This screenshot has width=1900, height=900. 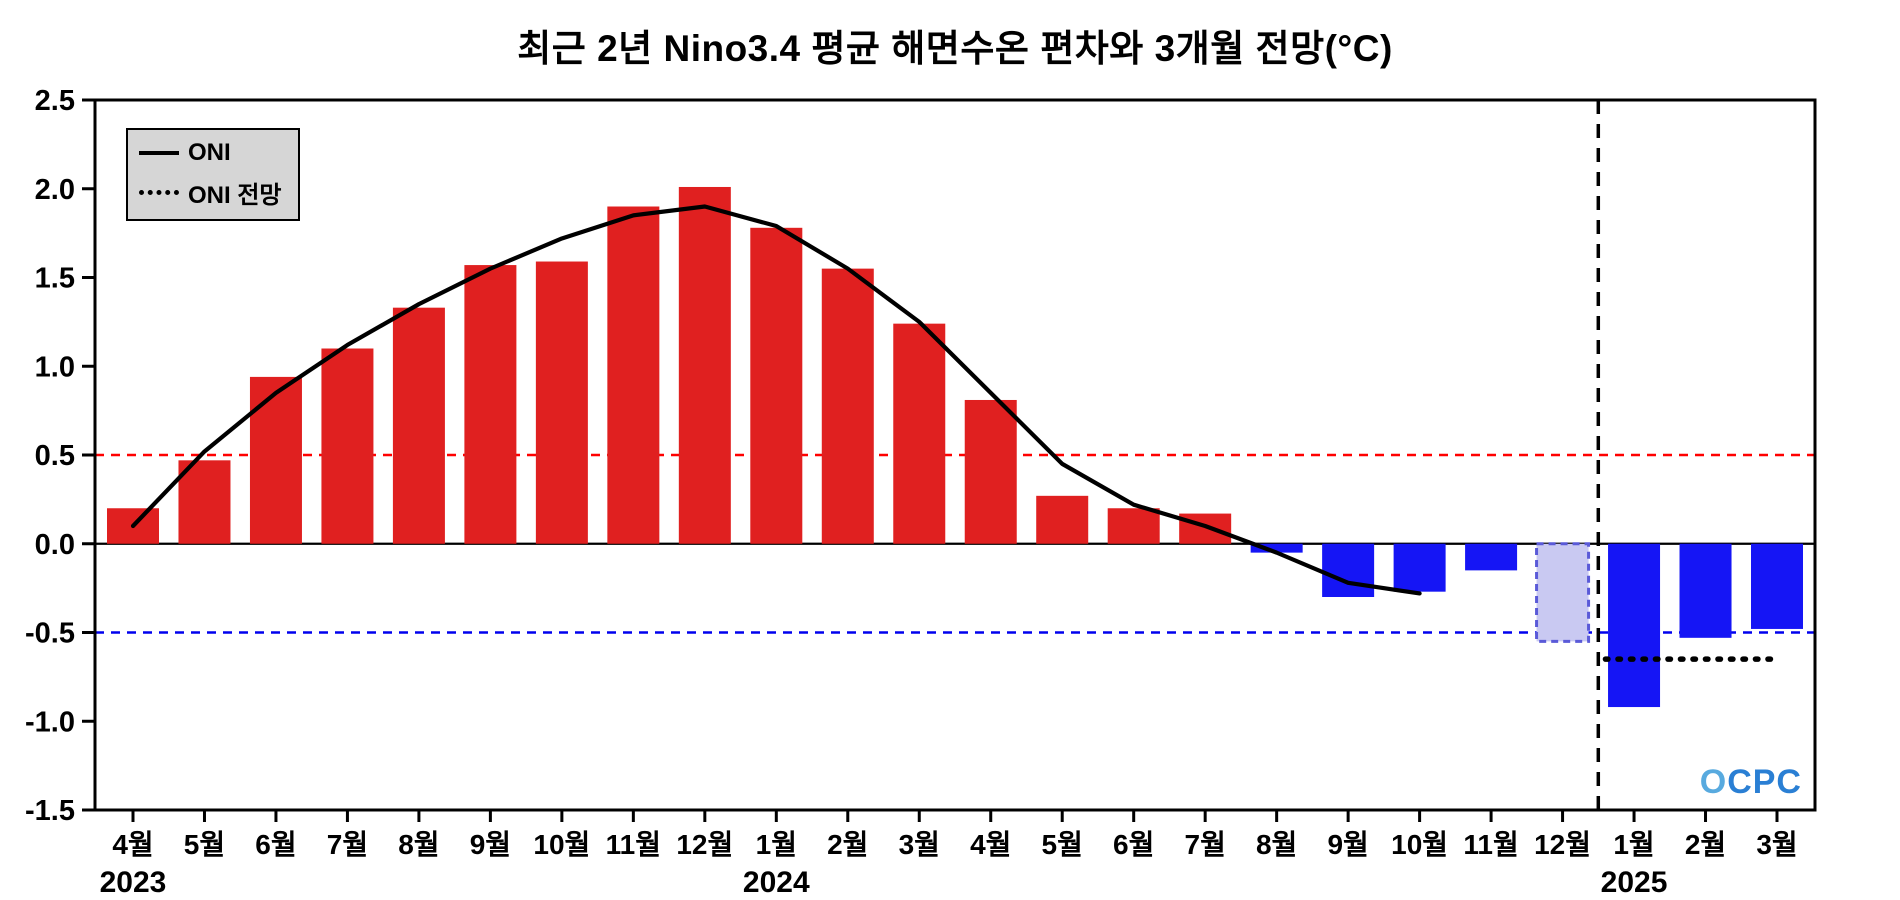 I want to click on bar-15-7월, so click(x=1205, y=528).